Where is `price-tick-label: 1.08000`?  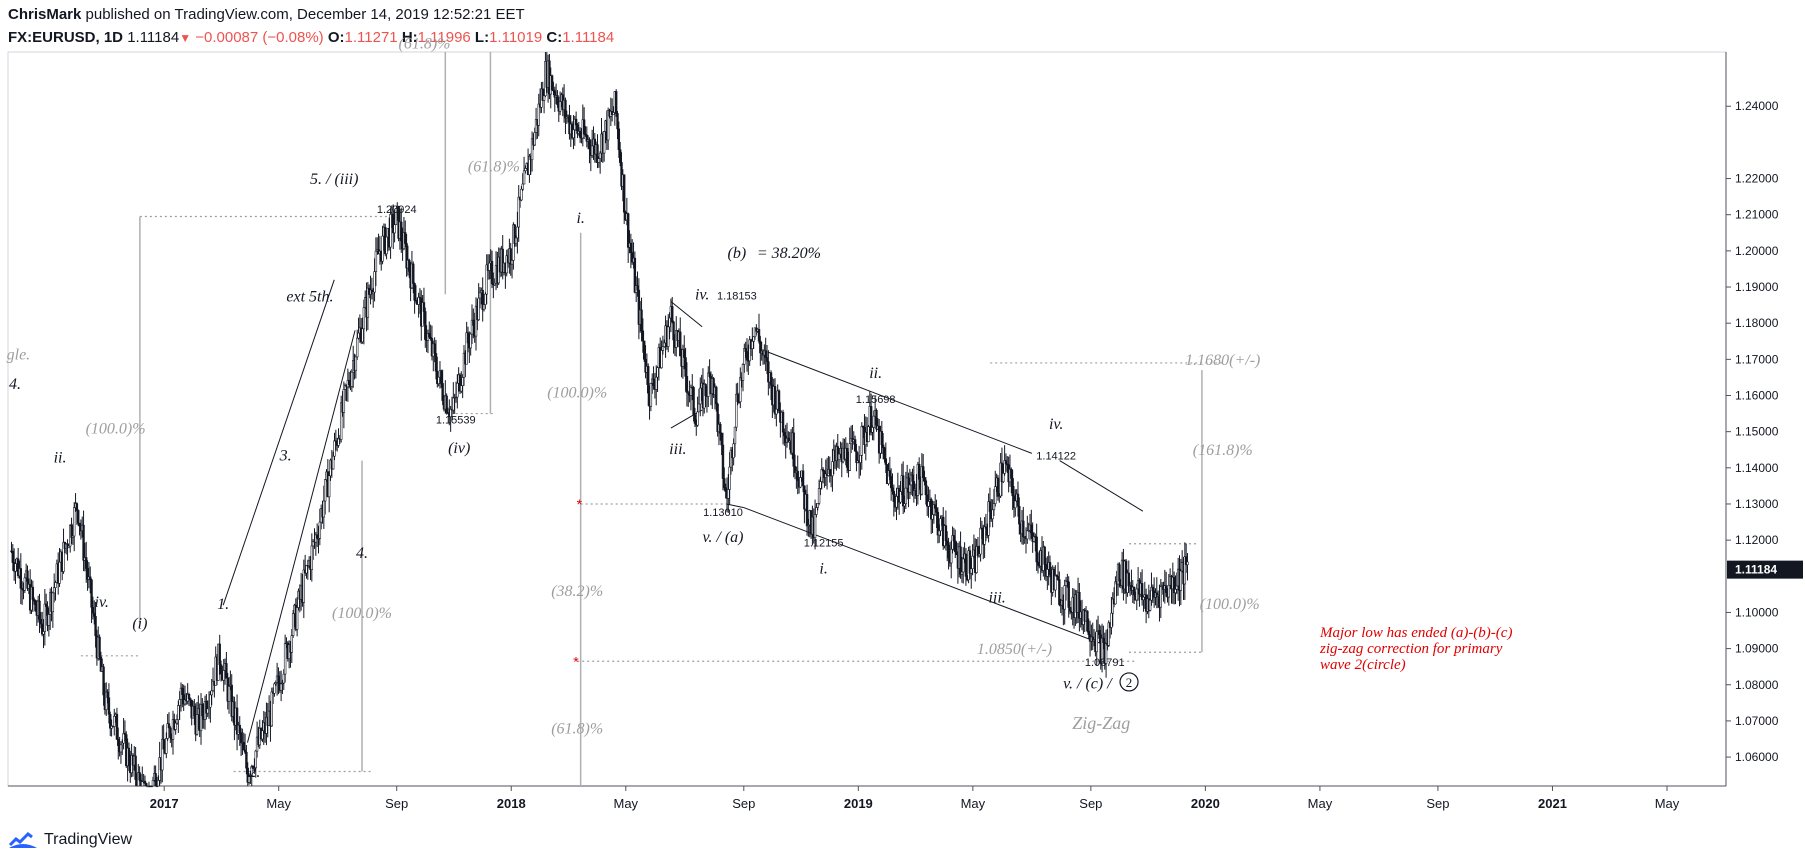
price-tick-label: 1.08000 is located at coordinates (1757, 685).